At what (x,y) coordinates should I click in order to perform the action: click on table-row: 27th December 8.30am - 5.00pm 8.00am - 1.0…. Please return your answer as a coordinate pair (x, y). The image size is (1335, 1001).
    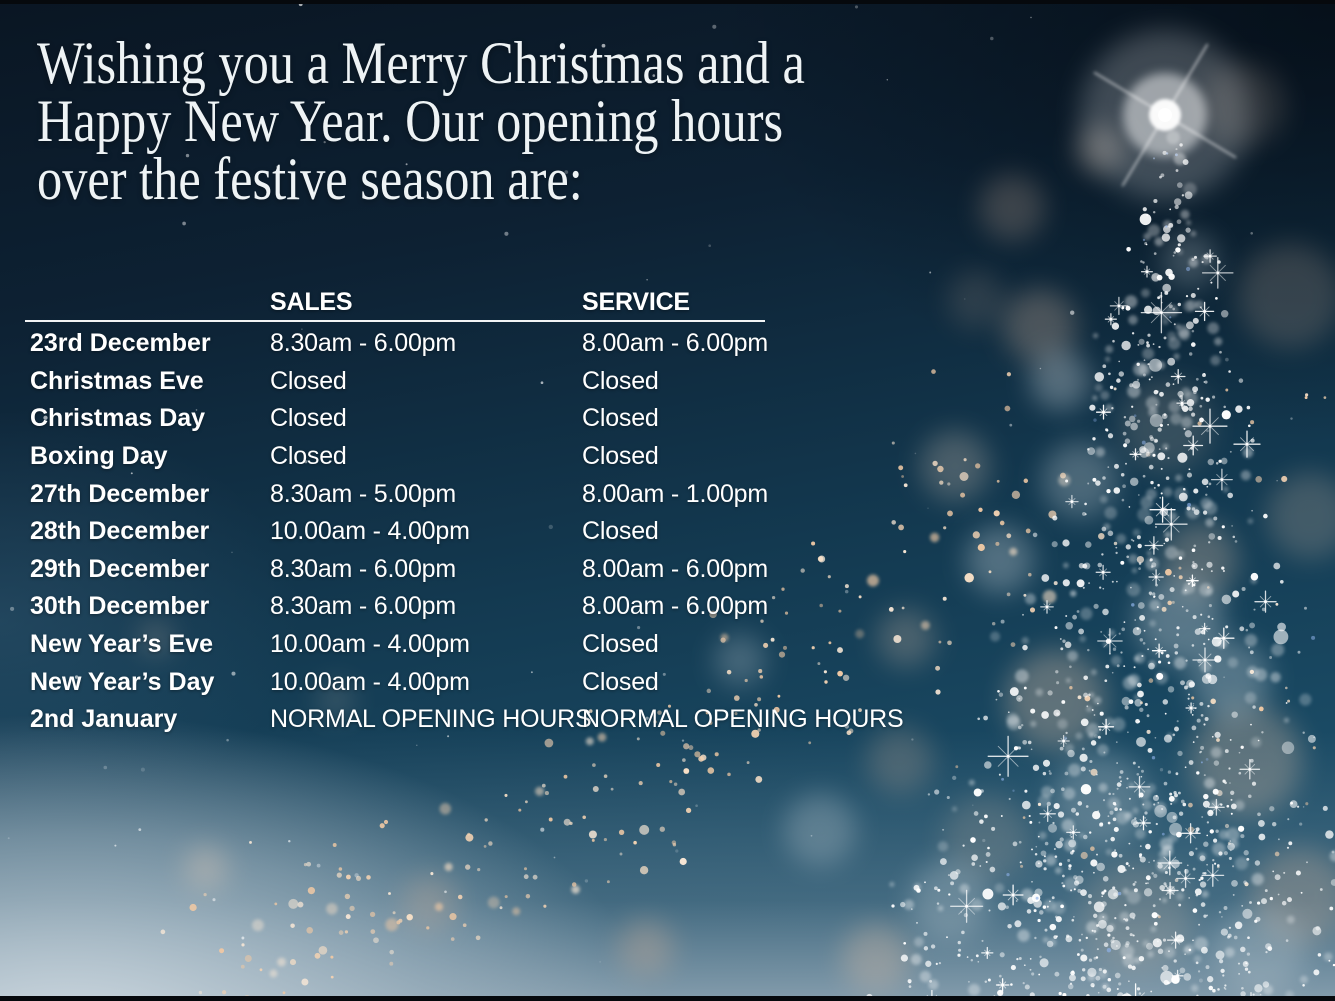
    Looking at the image, I should click on (475, 494).